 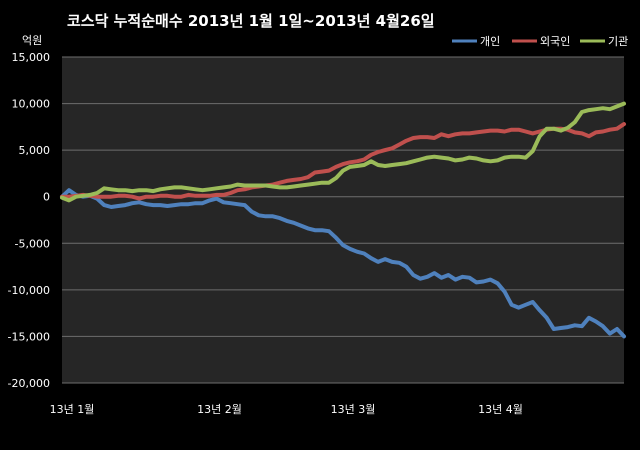 I want to click on chart-title: 코스닥 누적순매수 2013년 1월 1일~2013년 4월26일, so click(x=251, y=21).